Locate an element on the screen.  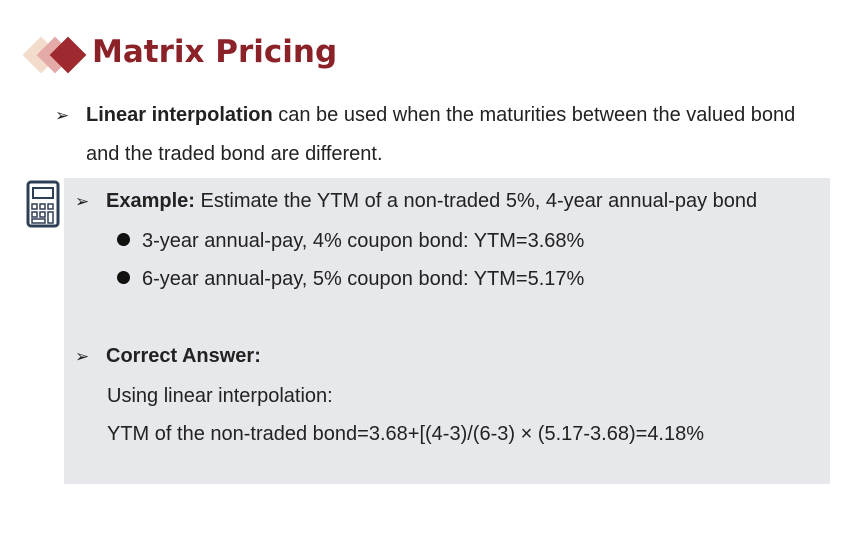
page-title: Matrix Pricing is located at coordinates (215, 52).